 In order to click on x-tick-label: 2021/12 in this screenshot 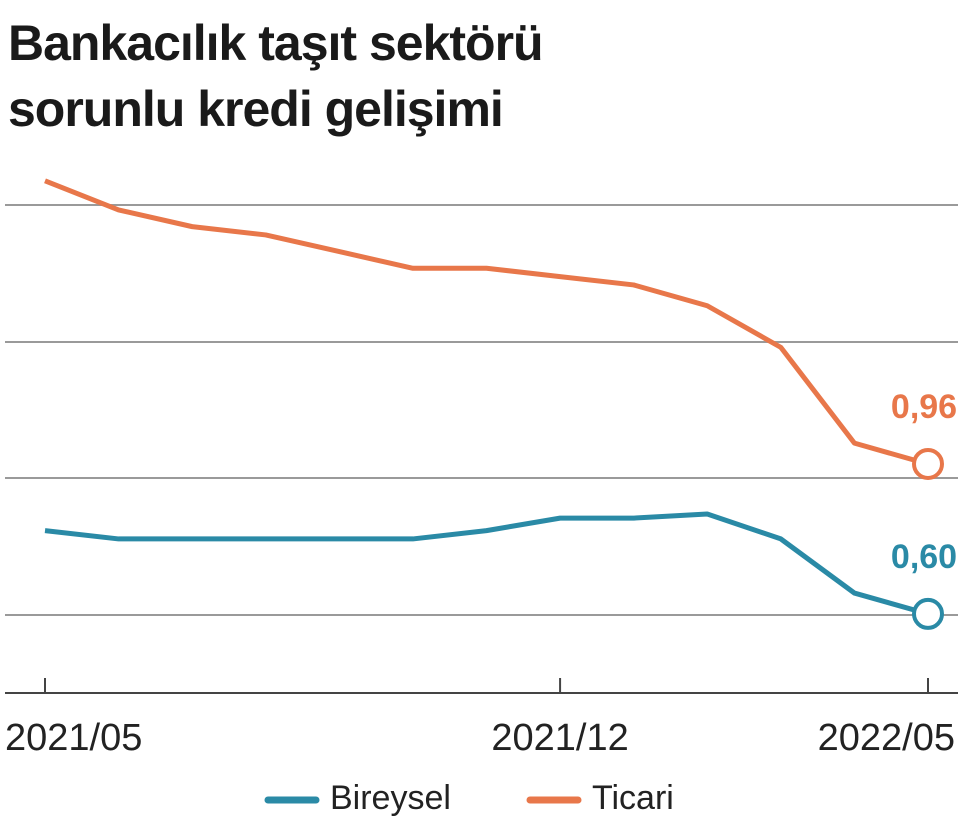, I will do `click(559, 738)`.